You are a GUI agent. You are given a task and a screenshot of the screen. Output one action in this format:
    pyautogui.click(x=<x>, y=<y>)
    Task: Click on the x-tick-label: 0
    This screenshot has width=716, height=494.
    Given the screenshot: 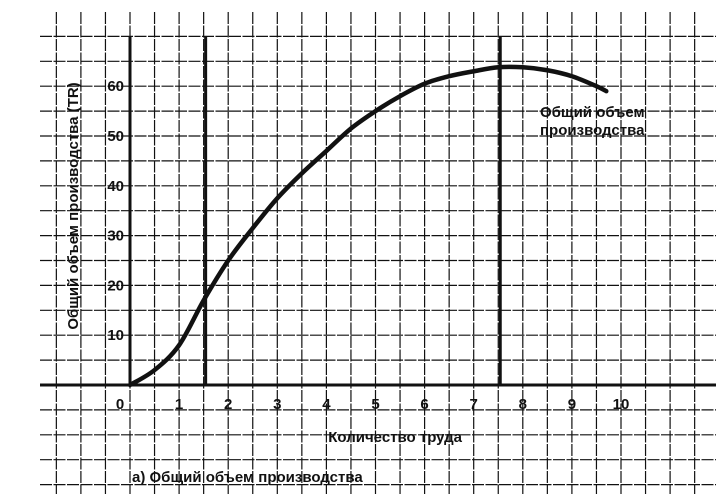 What is the action you would take?
    pyautogui.click(x=120, y=404)
    